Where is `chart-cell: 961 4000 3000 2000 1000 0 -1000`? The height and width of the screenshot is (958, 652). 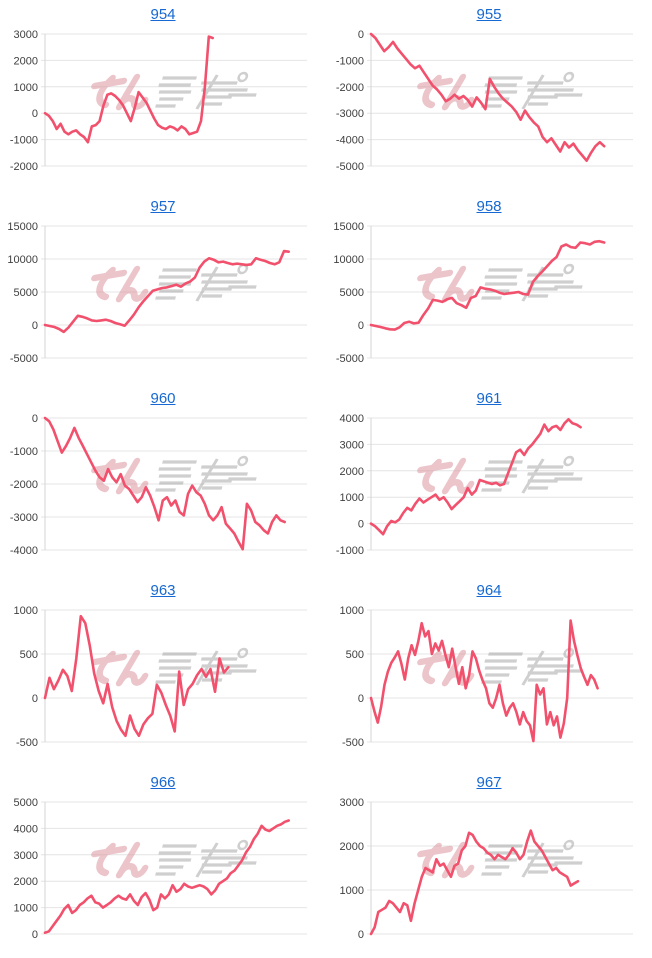 chart-cell: 961 4000 3000 2000 1000 0 -1000 is located at coordinates (489, 480).